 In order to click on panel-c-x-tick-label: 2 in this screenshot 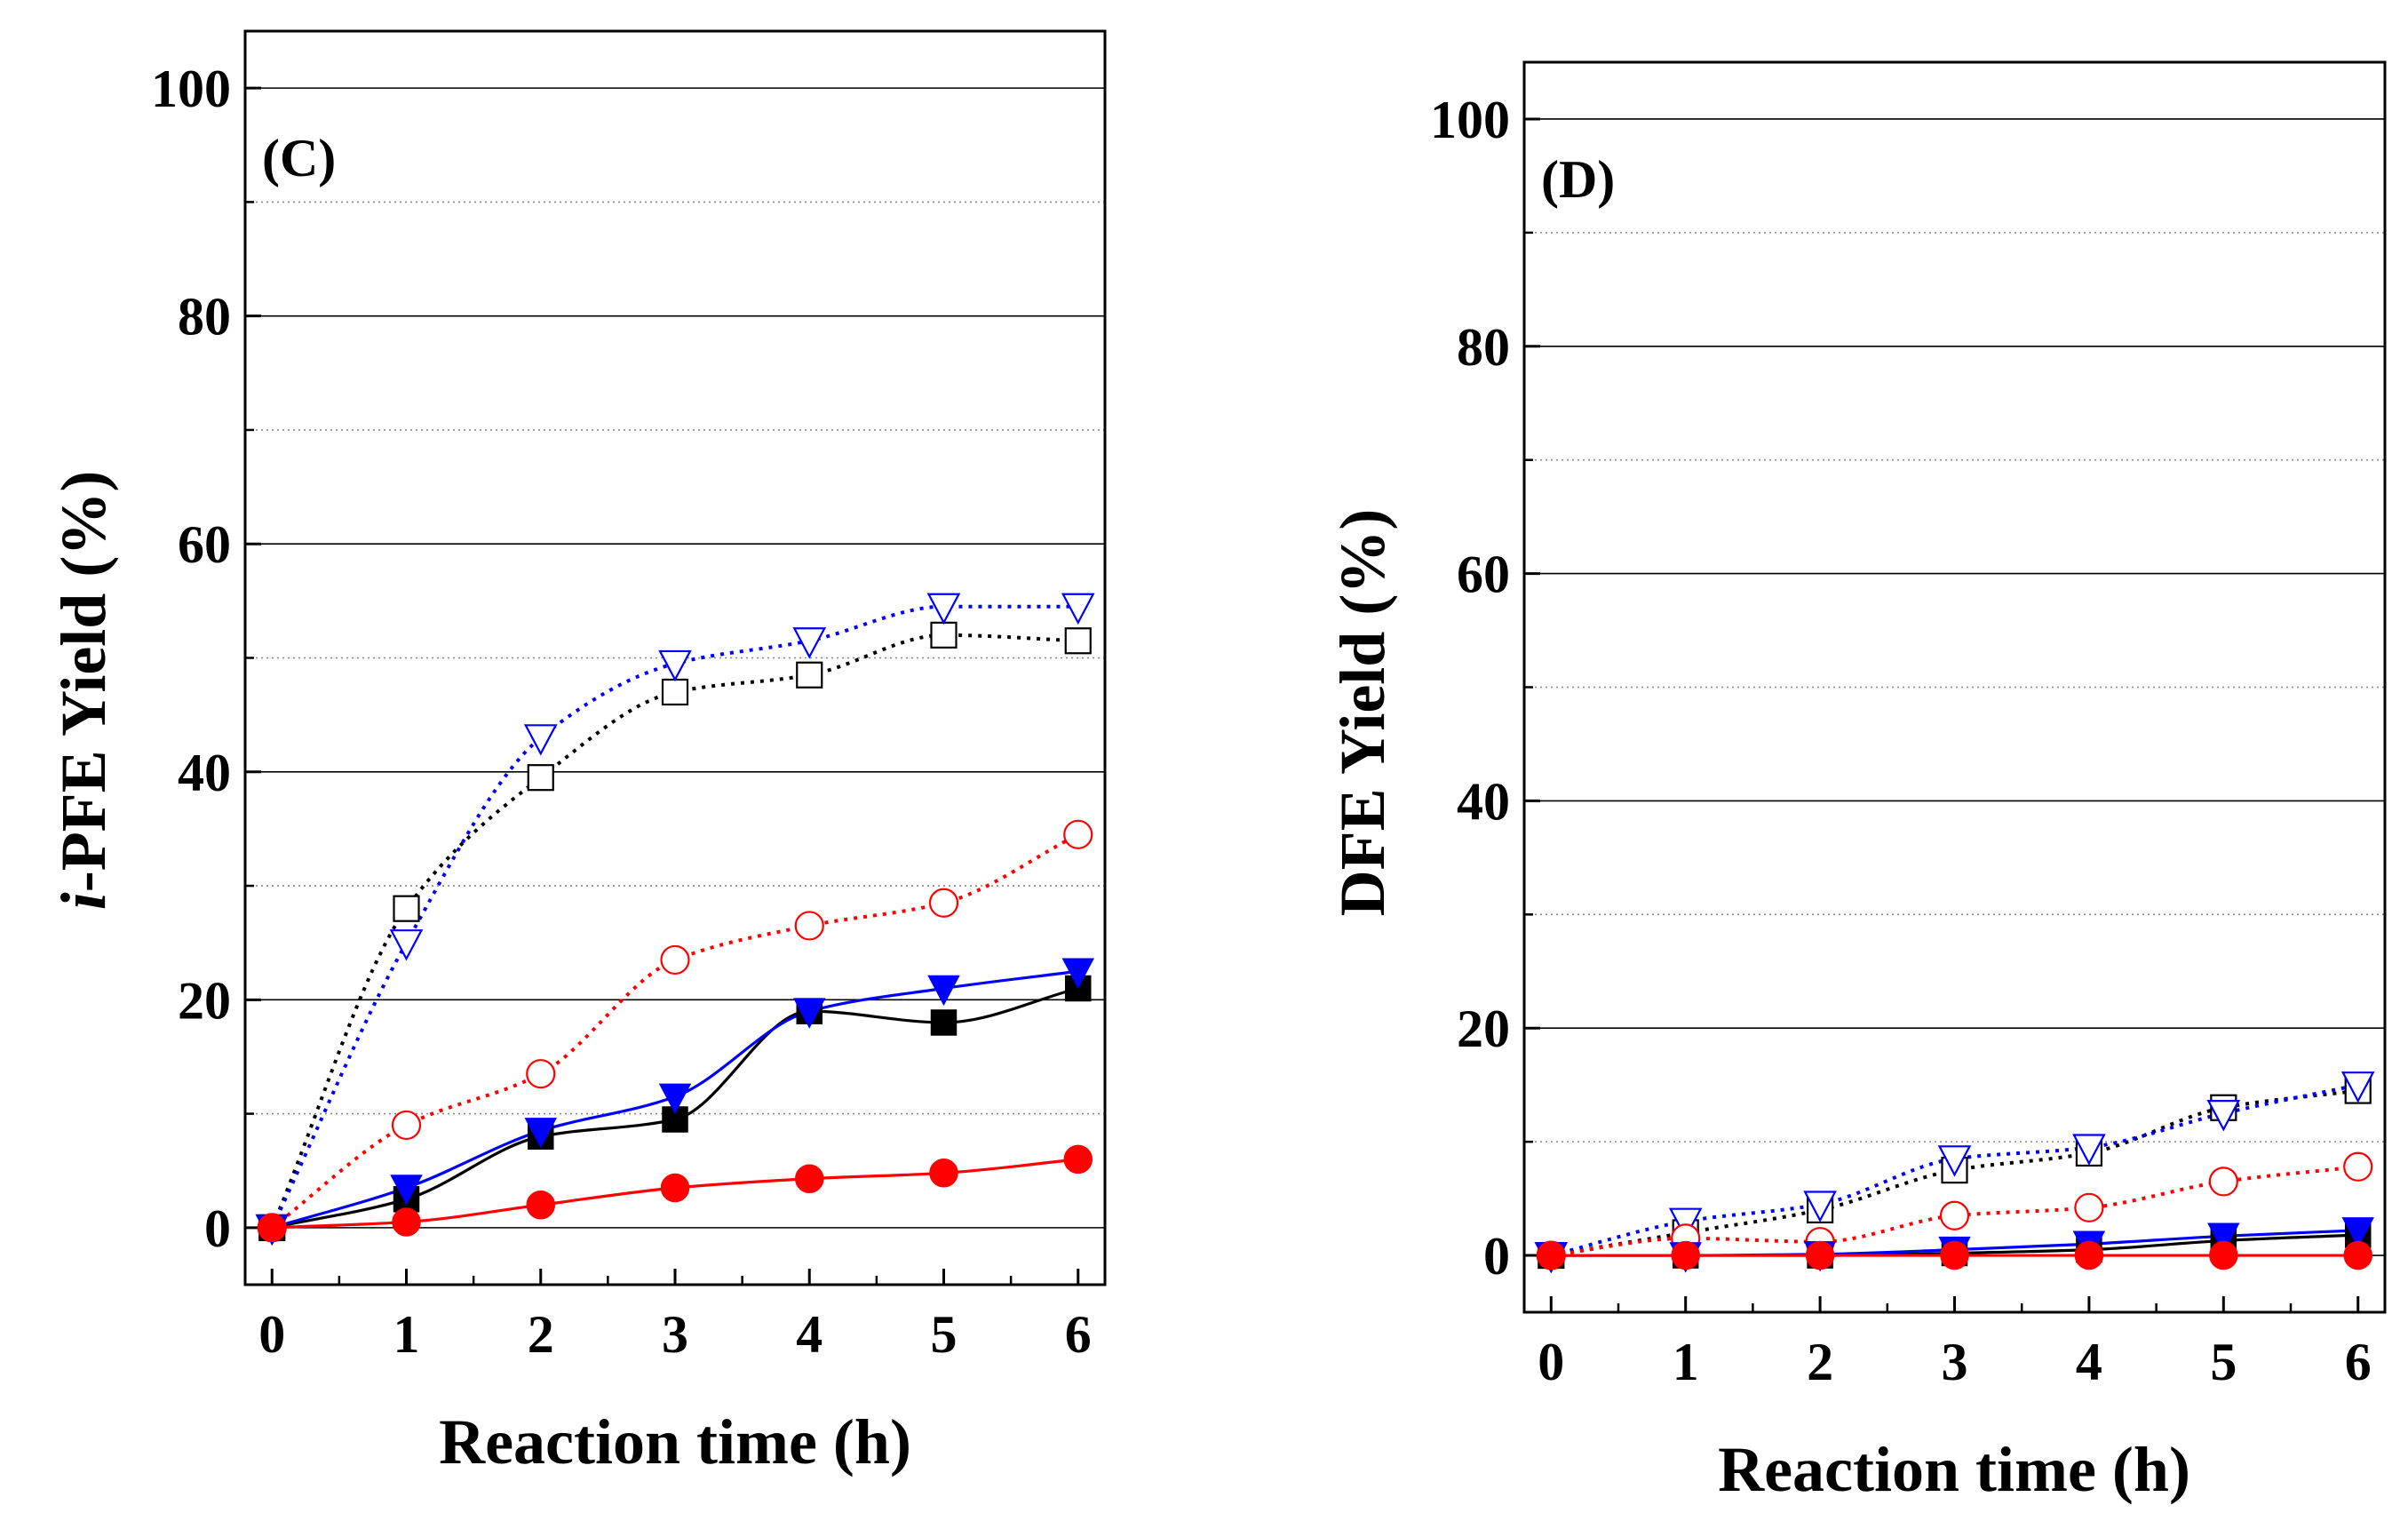, I will do `click(541, 1334)`.